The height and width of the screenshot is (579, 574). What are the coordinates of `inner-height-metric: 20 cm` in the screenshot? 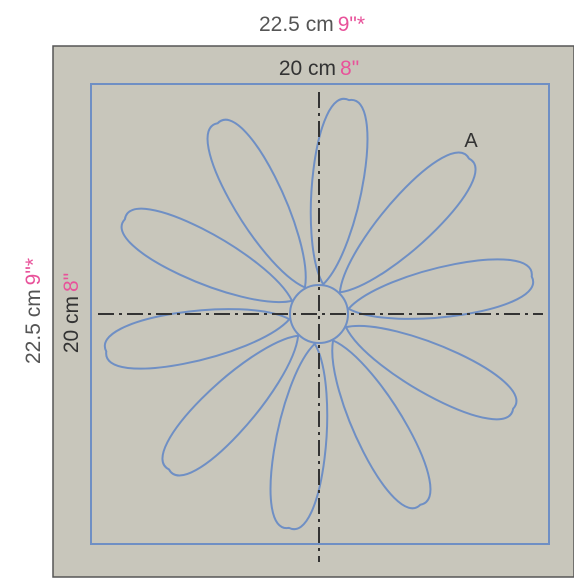 It's located at (71, 324).